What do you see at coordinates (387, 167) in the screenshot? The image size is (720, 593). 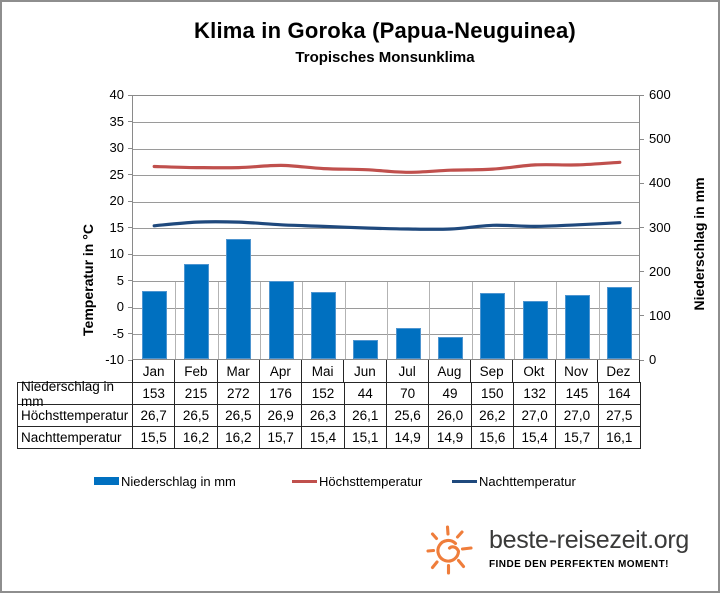 I see `day-temperature-line` at bounding box center [387, 167].